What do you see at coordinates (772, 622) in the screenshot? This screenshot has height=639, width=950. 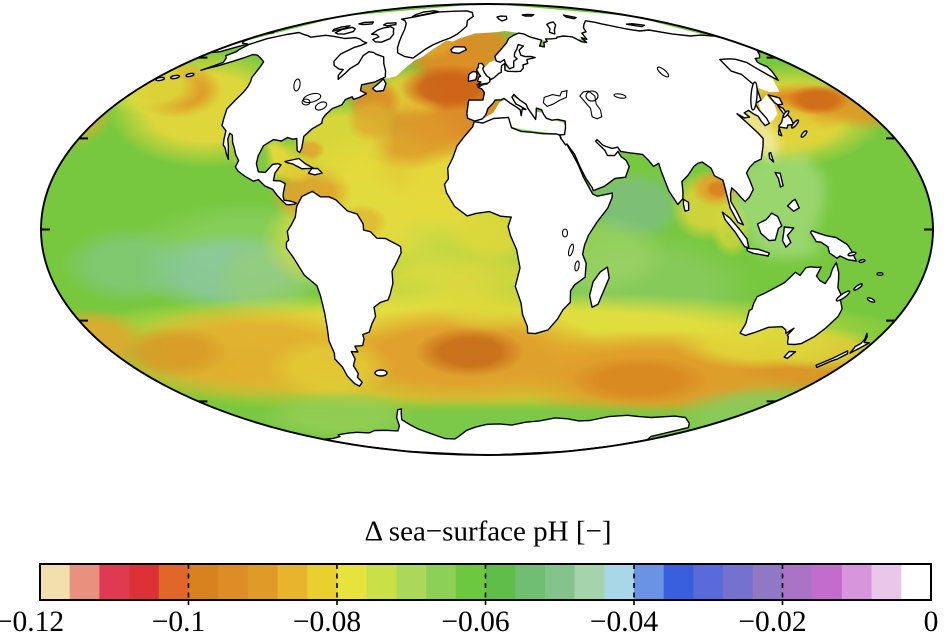 I see `svg-text: −0.02` at bounding box center [772, 622].